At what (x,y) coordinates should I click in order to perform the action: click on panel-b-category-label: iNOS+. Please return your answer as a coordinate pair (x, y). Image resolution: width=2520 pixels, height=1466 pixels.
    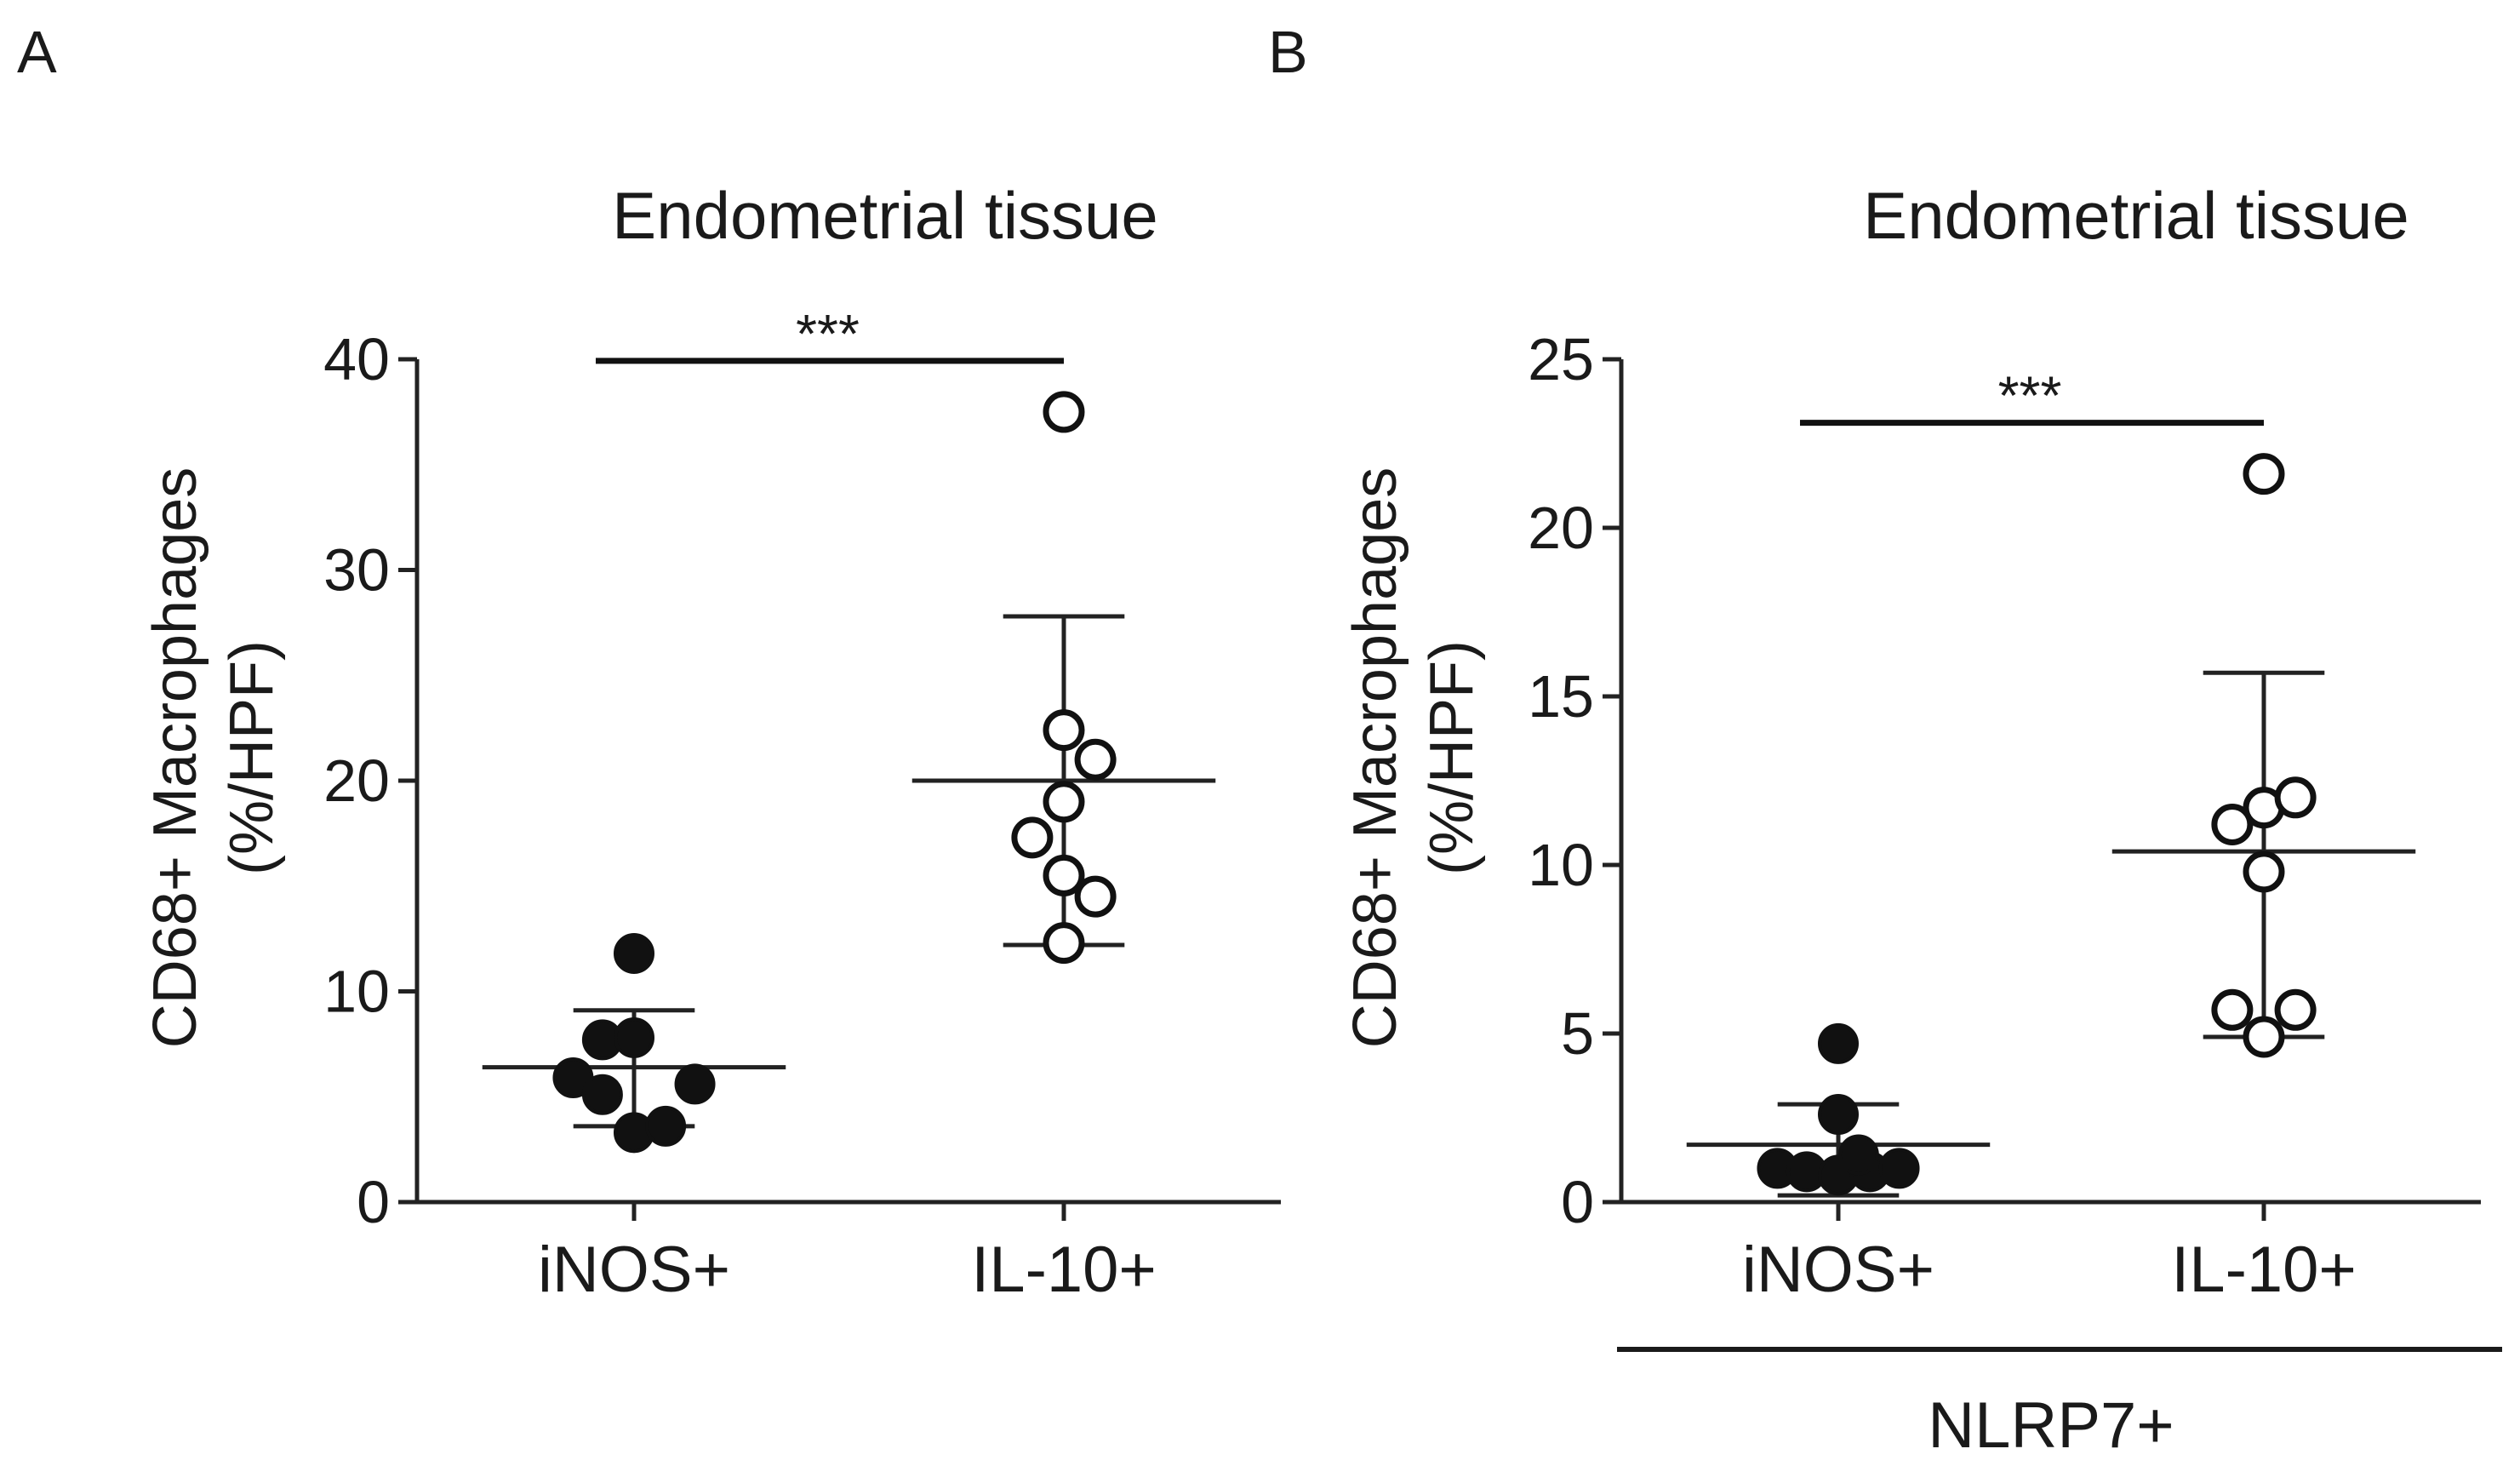
    Looking at the image, I should click on (1838, 1270).